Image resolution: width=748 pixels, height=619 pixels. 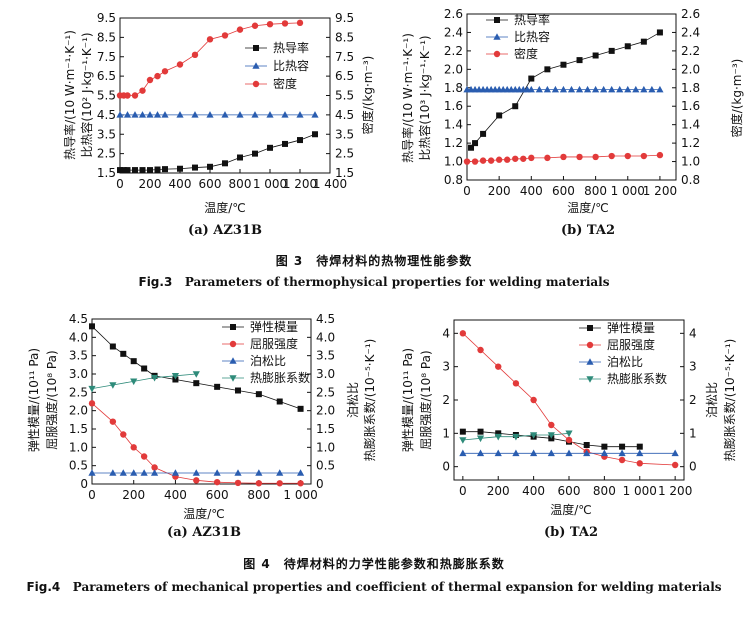 I want to click on fig3b-legend-label-0: 热导率, so click(x=532, y=19).